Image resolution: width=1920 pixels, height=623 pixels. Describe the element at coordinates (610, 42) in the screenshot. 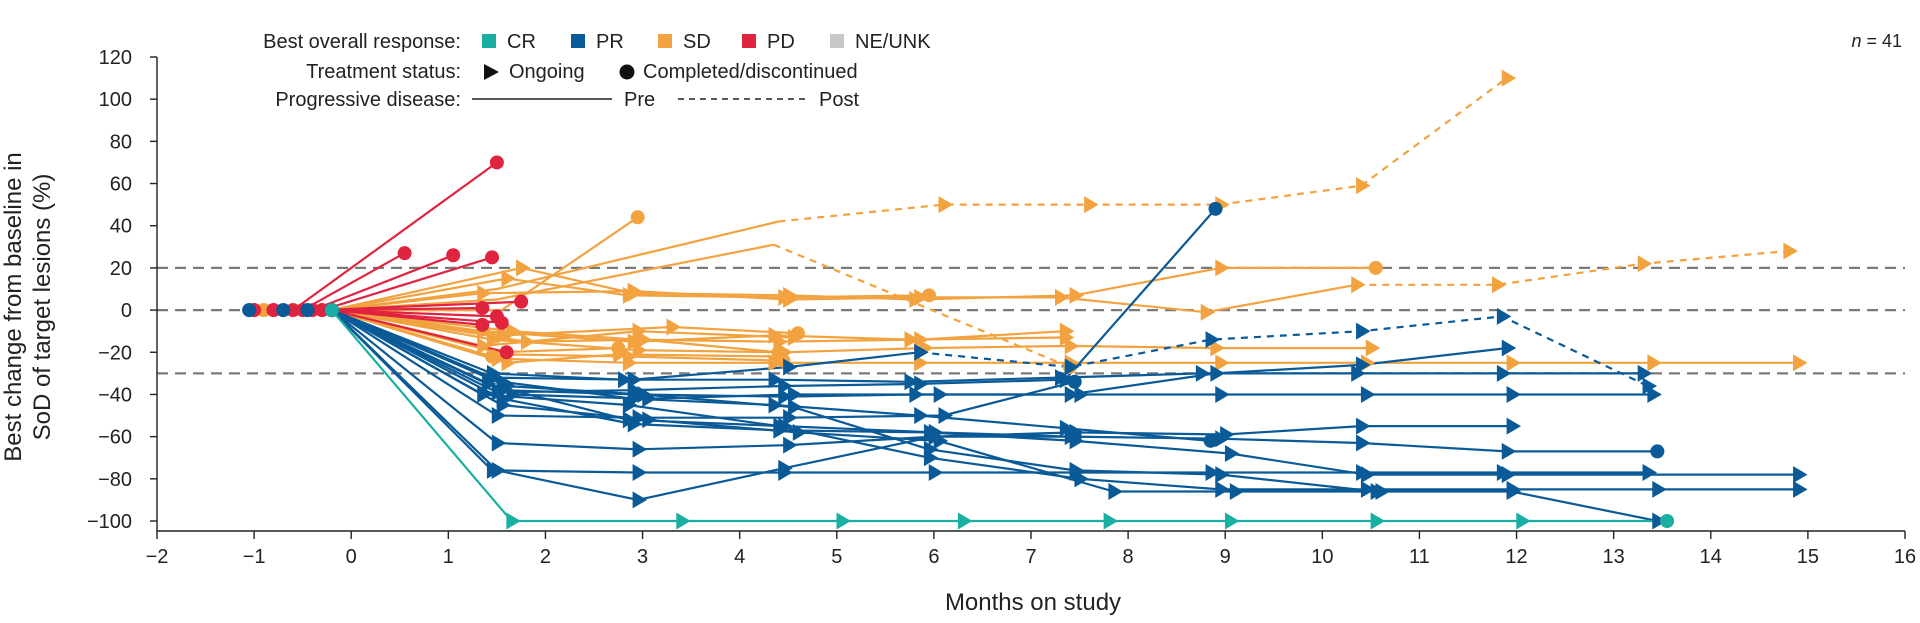

I see `legend-label-pr: PR` at that location.